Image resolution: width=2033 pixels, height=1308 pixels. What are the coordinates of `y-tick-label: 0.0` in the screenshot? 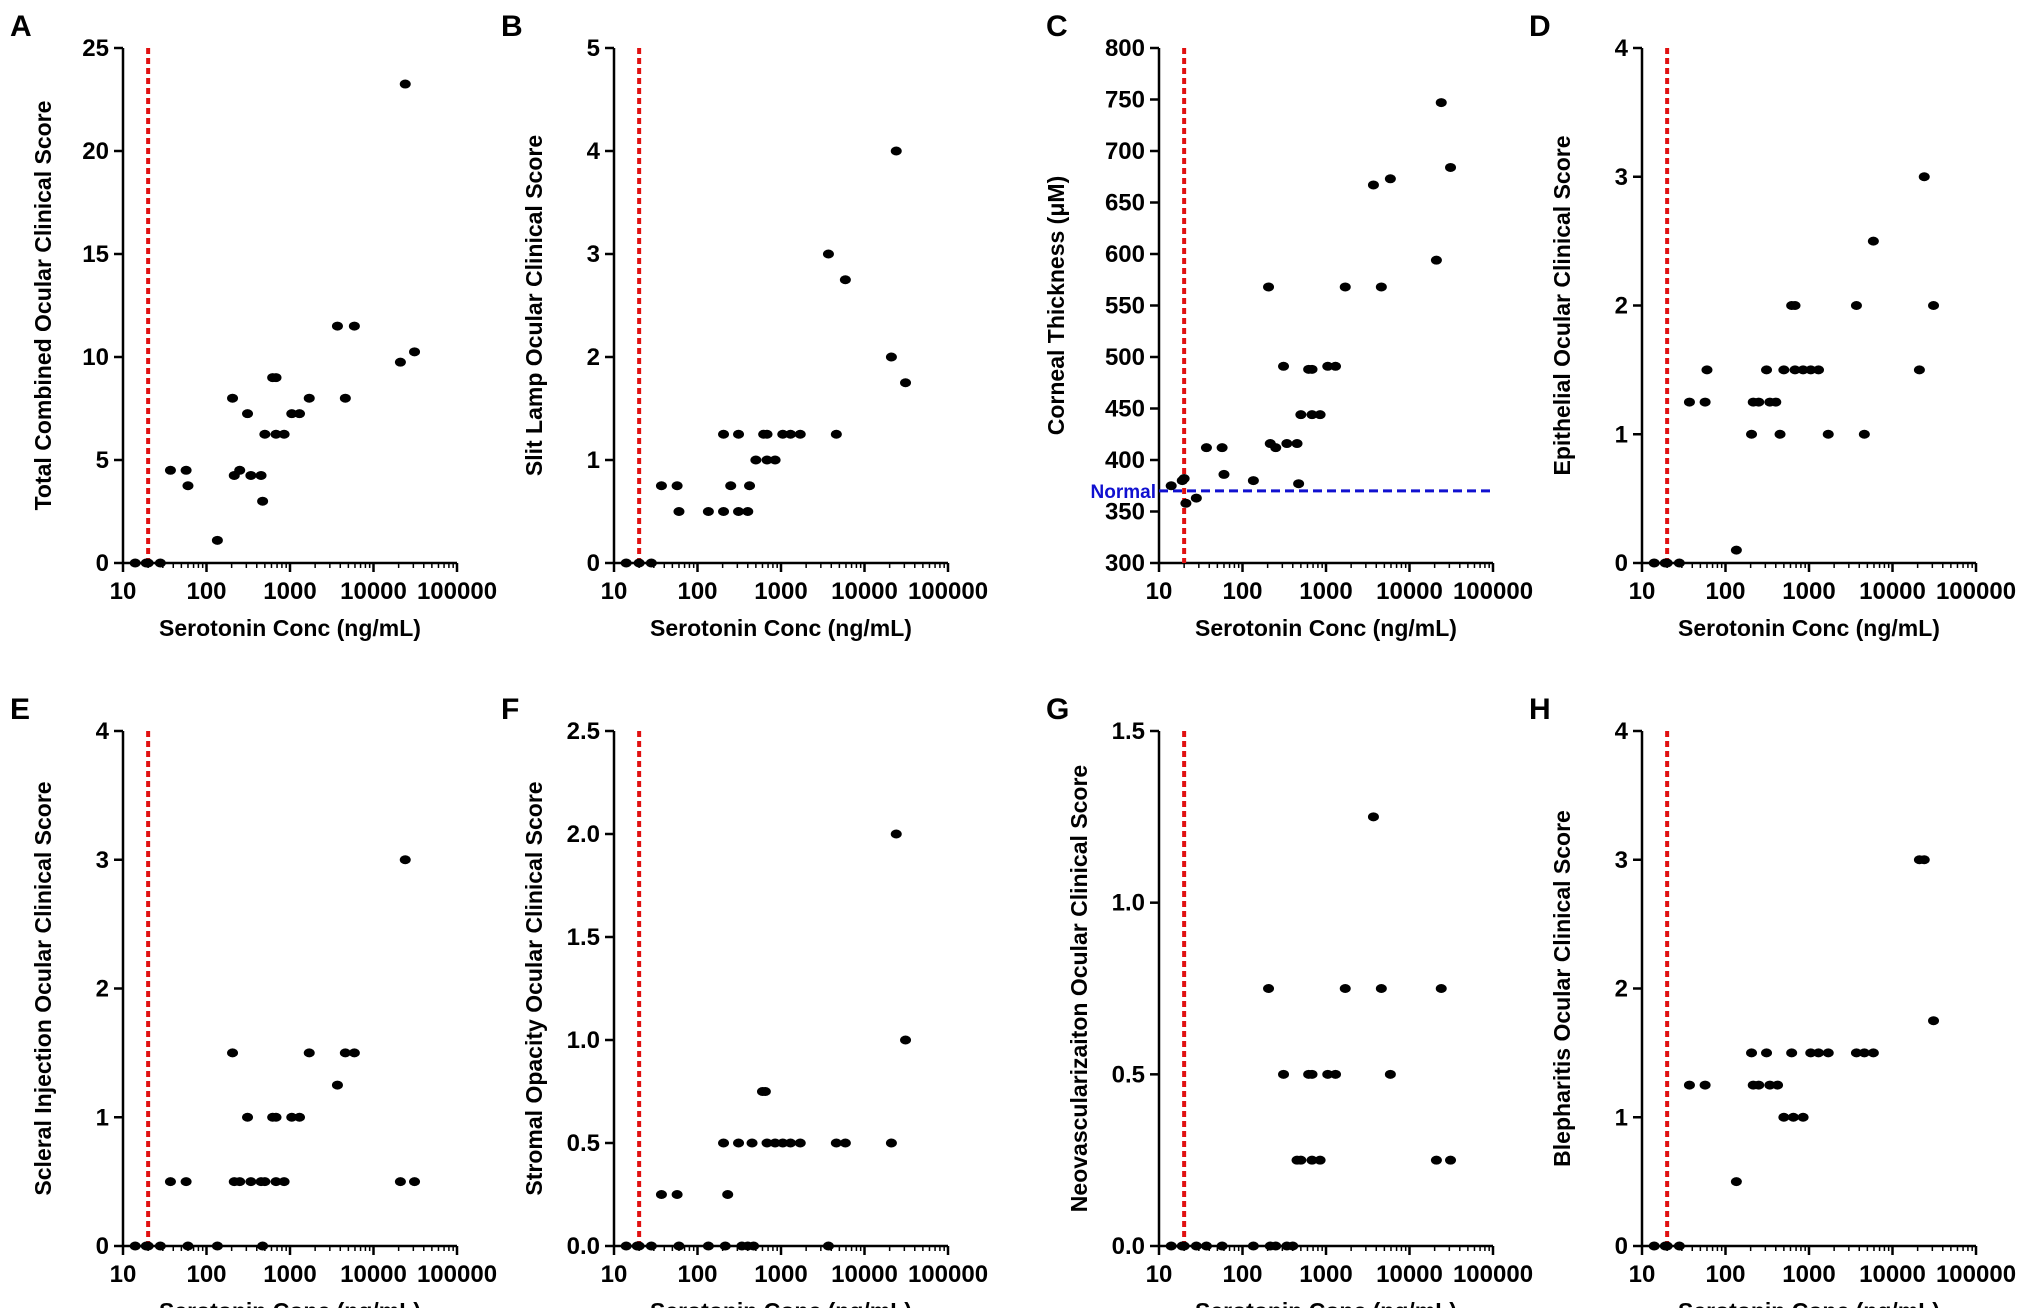 It's located at (583, 1246).